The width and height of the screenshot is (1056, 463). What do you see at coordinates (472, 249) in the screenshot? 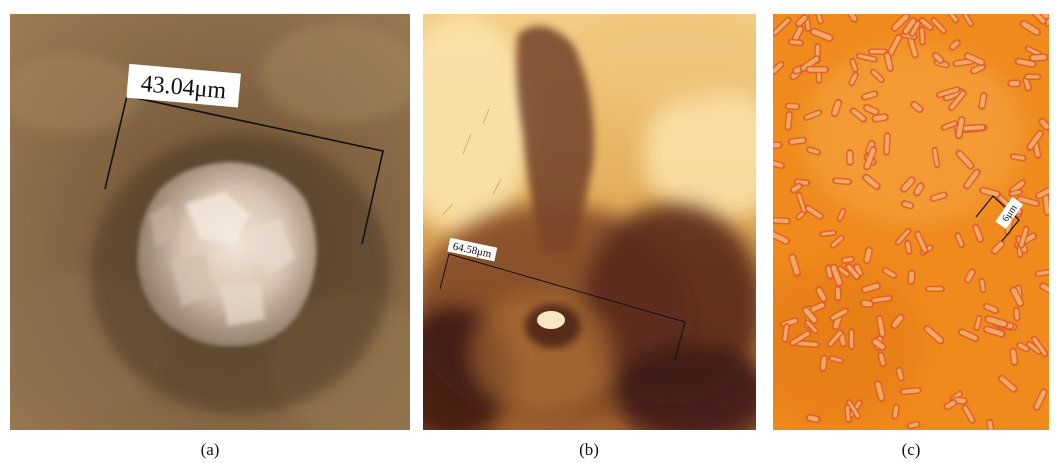
I see `scale-label-box-b` at bounding box center [472, 249].